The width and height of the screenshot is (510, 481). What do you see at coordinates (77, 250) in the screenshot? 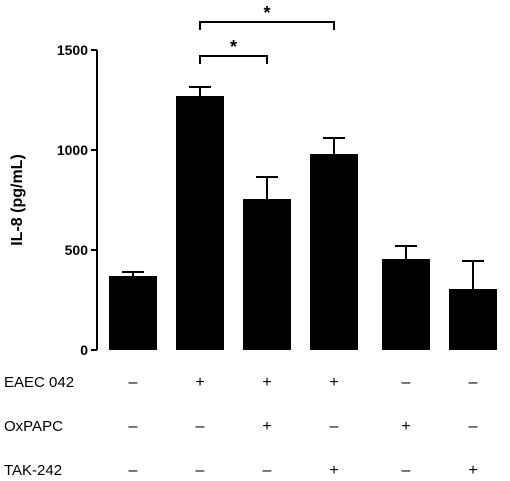
I see `y-tick-label: 500` at bounding box center [77, 250].